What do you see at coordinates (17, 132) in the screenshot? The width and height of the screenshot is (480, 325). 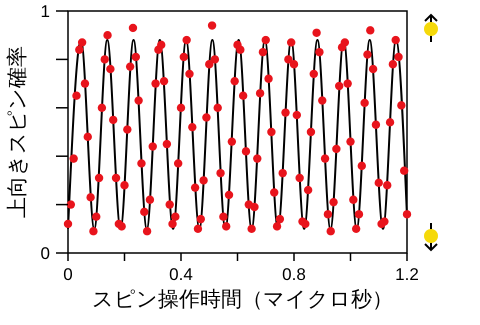 I see `y-axis-title: 上向きスピン確率` at bounding box center [17, 132].